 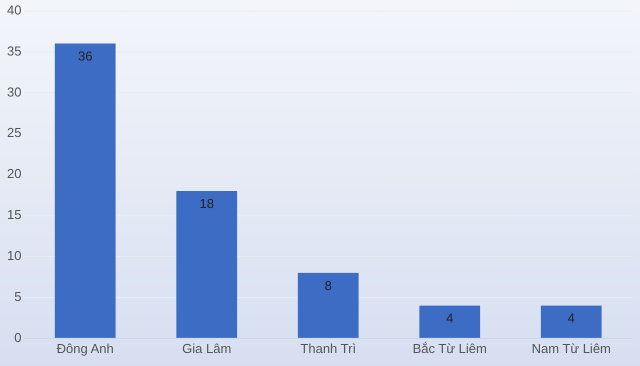 I want to click on y-tick-label: 0, so click(x=18, y=337).